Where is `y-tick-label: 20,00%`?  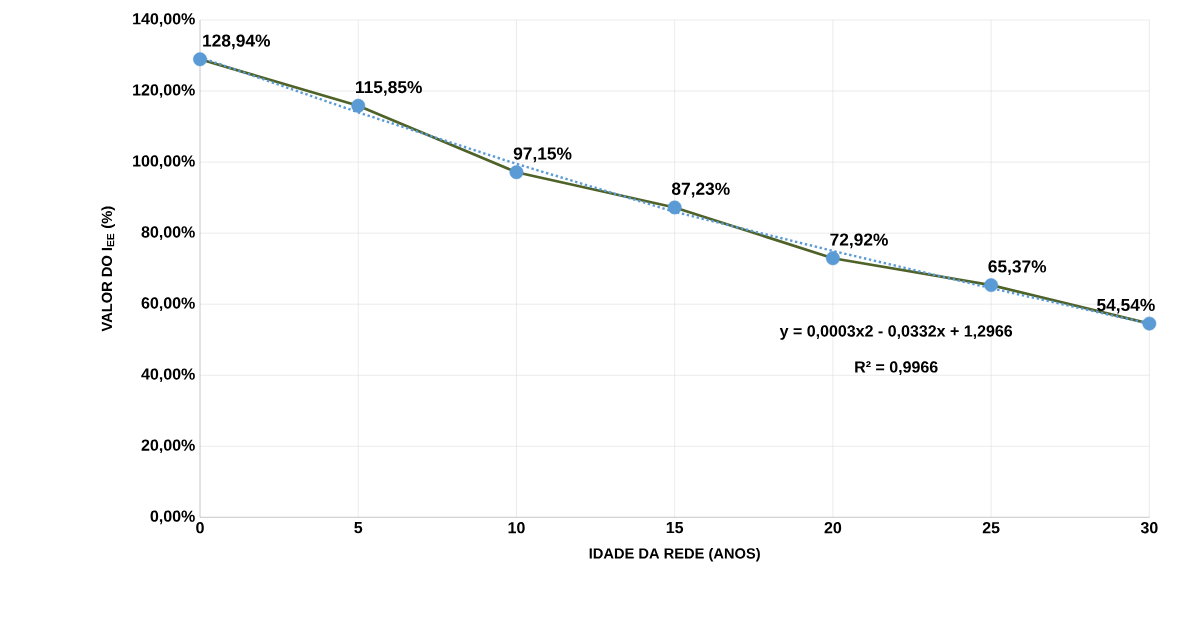 y-tick-label: 20,00% is located at coordinates (168, 446).